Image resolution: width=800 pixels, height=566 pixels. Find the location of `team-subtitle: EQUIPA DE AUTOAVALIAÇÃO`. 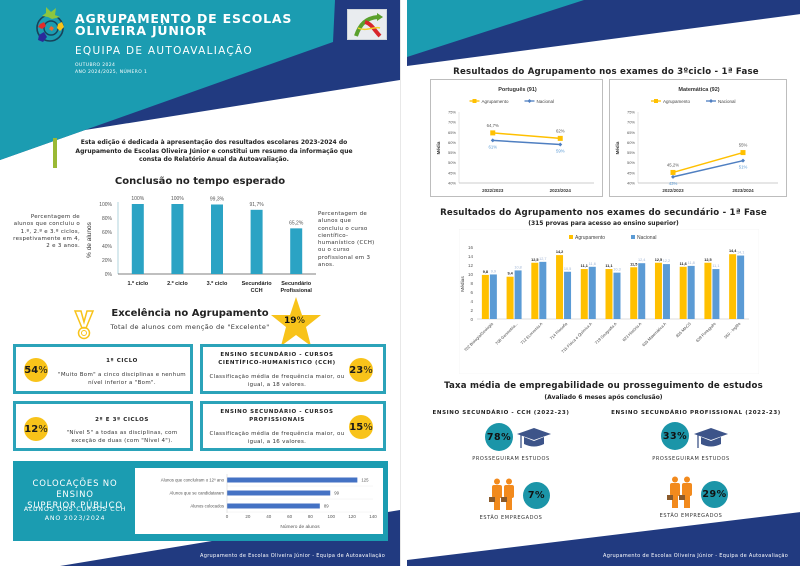

team-subtitle: EQUIPA DE AUTOAVALIAÇÃO is located at coordinates (164, 51).